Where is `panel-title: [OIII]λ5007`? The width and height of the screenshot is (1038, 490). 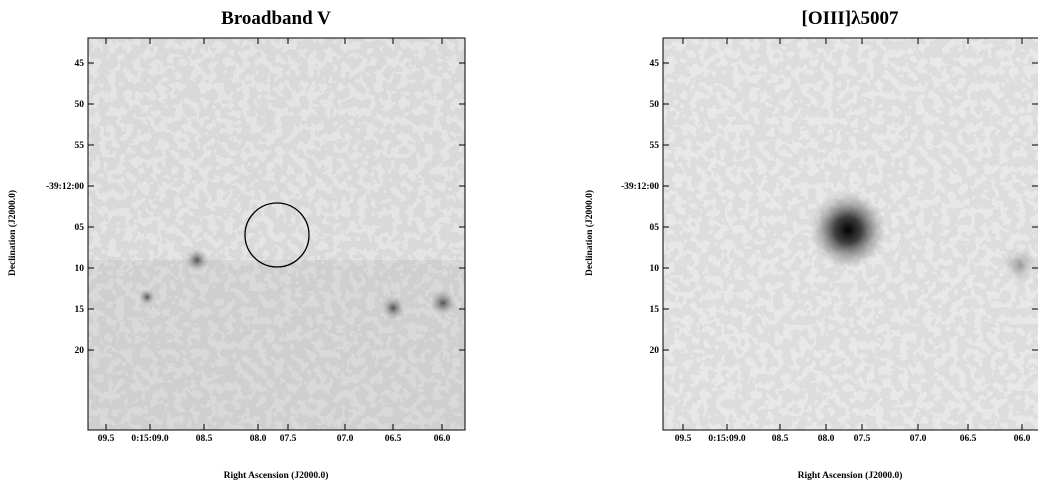 panel-title: [OIII]λ5007 is located at coordinates (850, 18).